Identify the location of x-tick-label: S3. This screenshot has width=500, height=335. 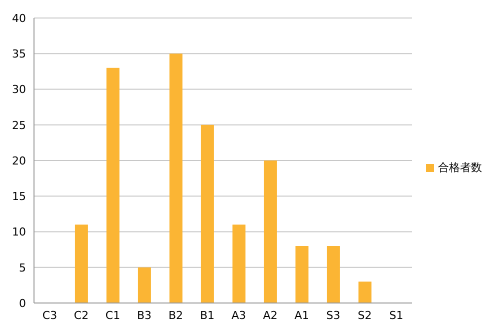
(333, 315).